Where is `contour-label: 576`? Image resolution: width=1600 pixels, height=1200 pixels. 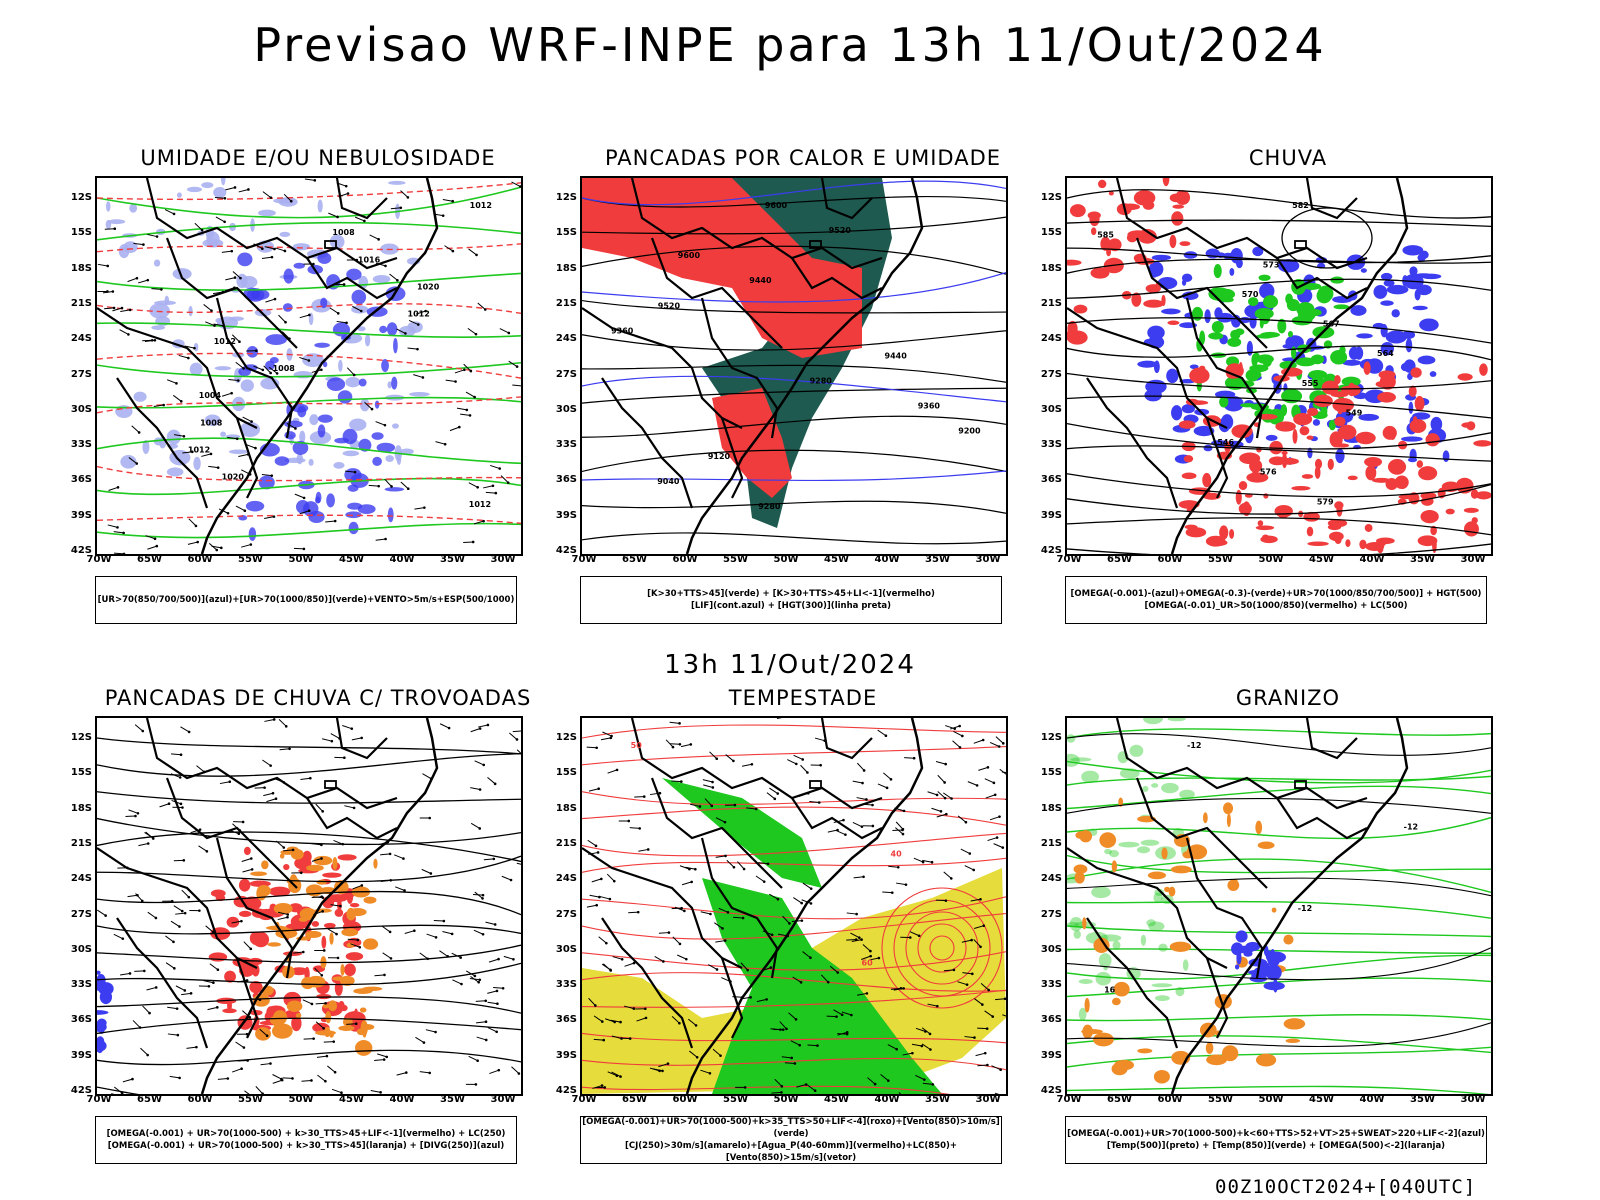
contour-label: 576 is located at coordinates (1268, 472).